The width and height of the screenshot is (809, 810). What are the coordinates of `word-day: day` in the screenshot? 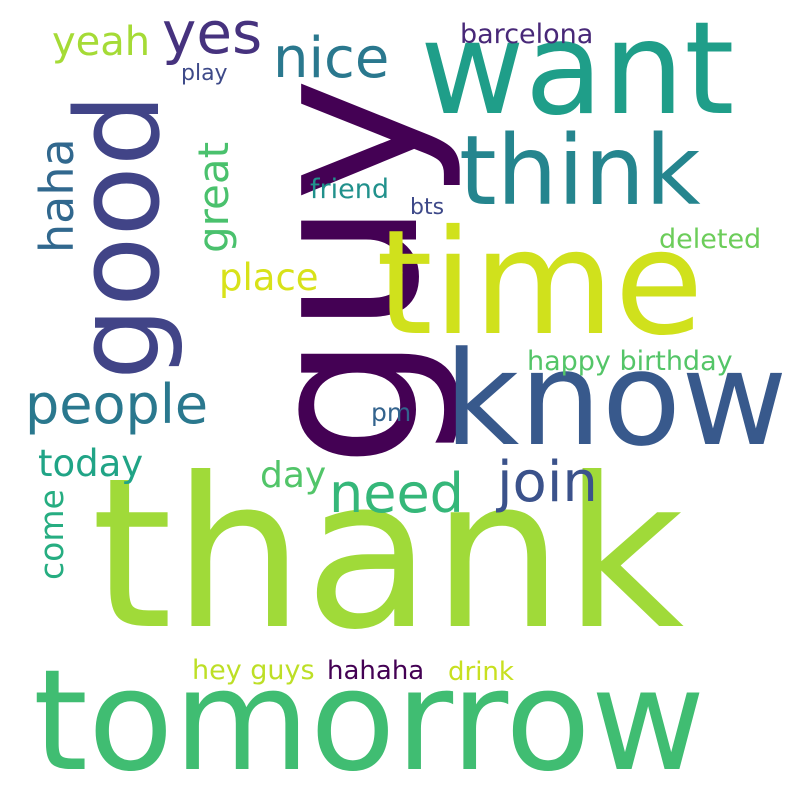 It's located at (293, 475).